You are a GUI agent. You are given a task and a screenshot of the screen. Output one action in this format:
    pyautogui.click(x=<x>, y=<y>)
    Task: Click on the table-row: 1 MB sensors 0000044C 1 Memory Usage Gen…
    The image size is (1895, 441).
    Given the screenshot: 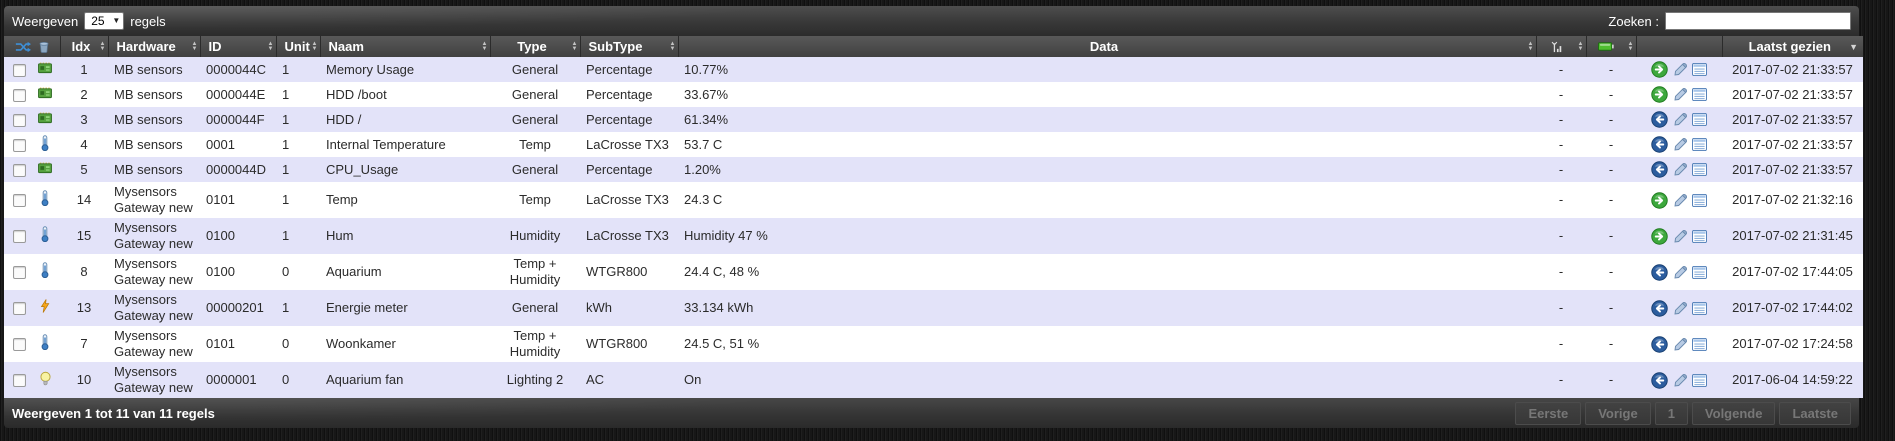 What is the action you would take?
    pyautogui.click(x=933, y=69)
    